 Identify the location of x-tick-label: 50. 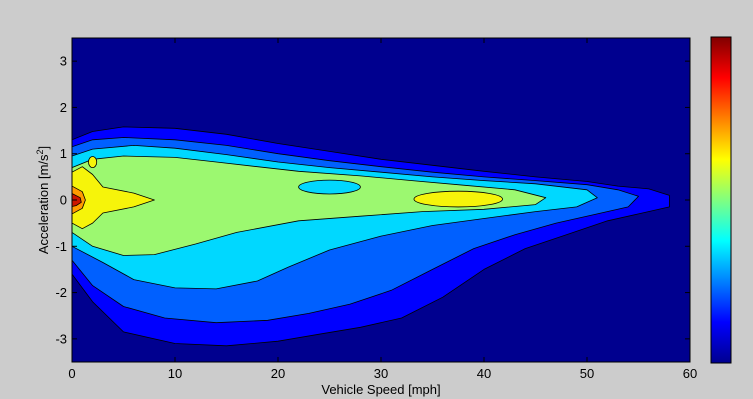
(587, 373).